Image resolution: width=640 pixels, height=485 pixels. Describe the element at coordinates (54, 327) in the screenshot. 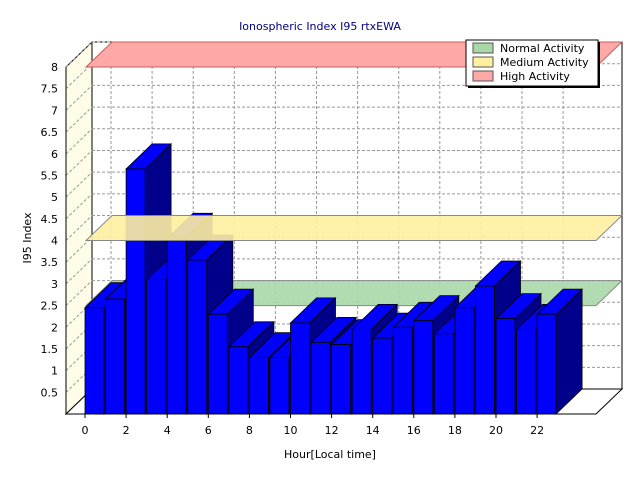

I see `y-tick-label: 2` at that location.